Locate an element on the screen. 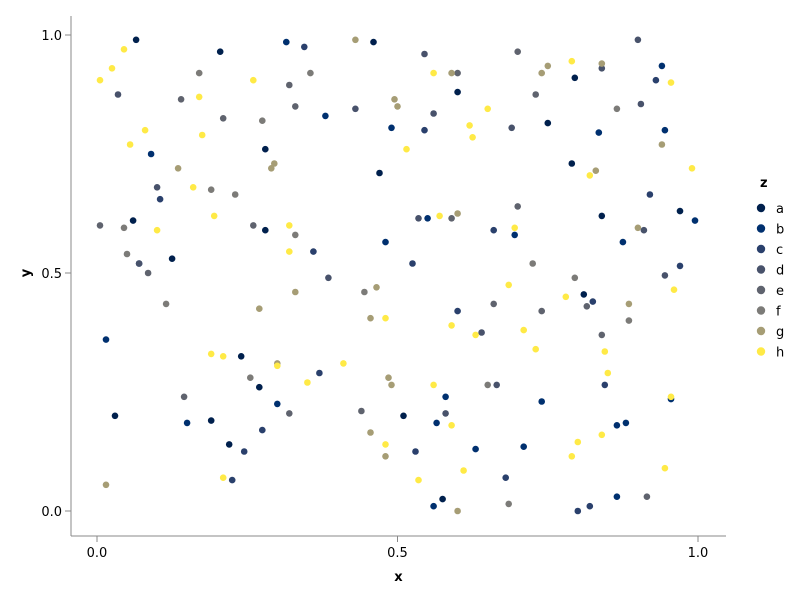 The width and height of the screenshot is (800, 600). y-tick-label: 0.5 is located at coordinates (51, 274).